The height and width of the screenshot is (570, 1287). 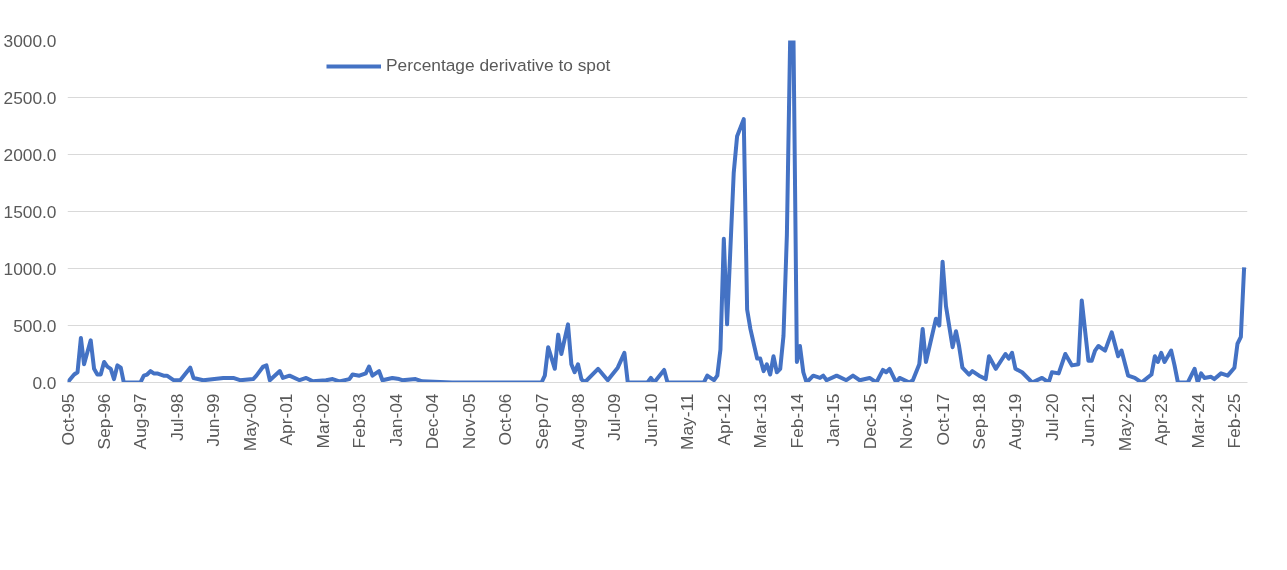 I want to click on x-tick-label: Mar-02, so click(x=322, y=421).